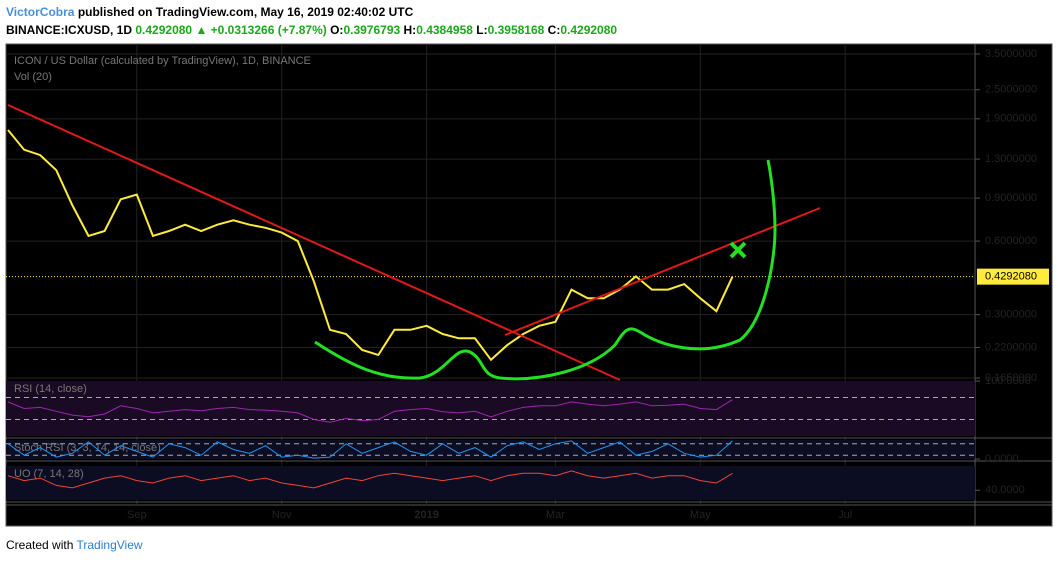 This screenshot has height=563, width=1058. I want to click on brand: TradingView, so click(109, 545).